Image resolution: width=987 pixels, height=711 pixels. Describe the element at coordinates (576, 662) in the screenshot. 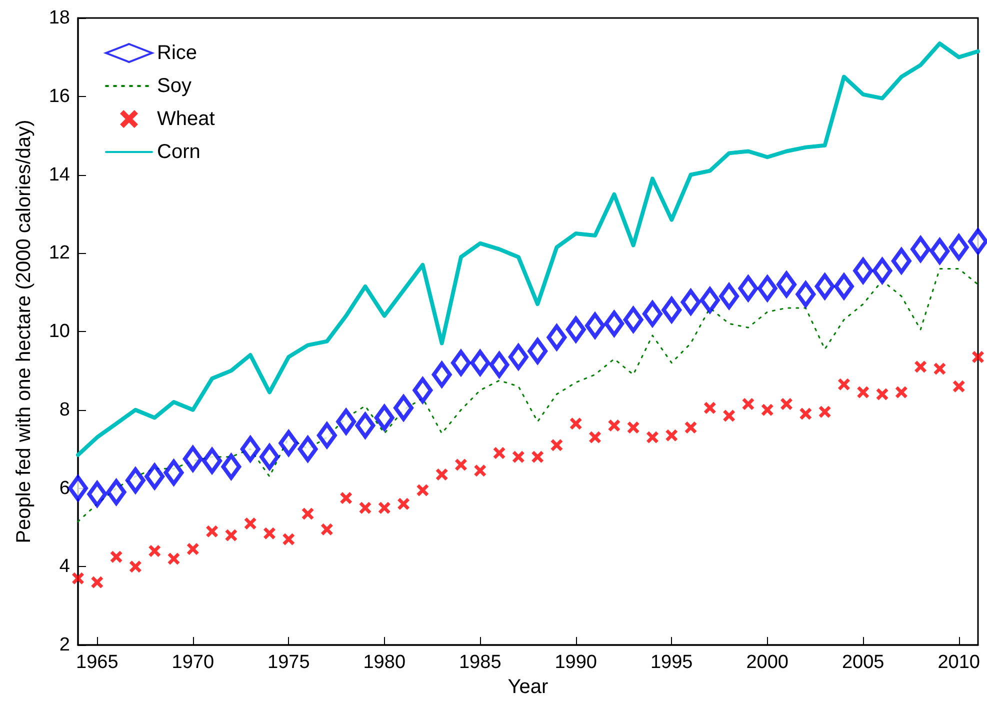

I see `x-tick-label: 1990` at that location.